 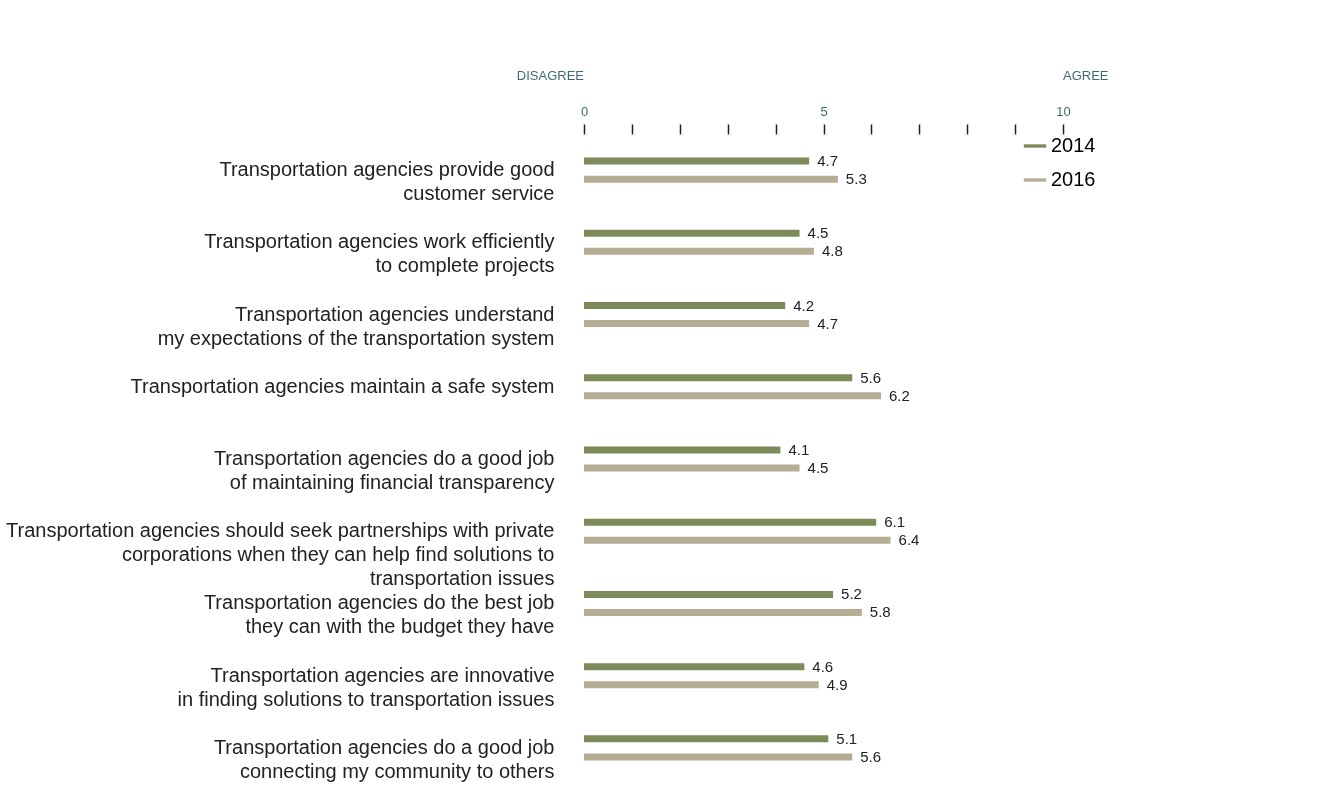 I want to click on legend-label: 2014, so click(x=1073, y=145).